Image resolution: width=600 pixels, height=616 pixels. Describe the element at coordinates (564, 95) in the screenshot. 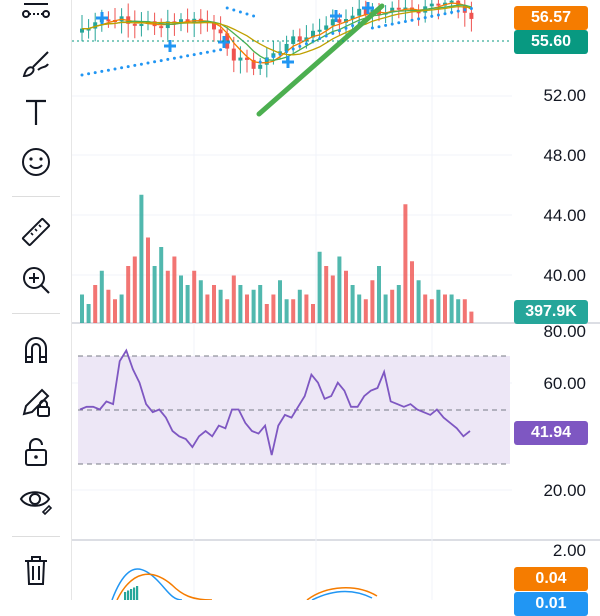

I see `price-axis-label: 52.00` at that location.